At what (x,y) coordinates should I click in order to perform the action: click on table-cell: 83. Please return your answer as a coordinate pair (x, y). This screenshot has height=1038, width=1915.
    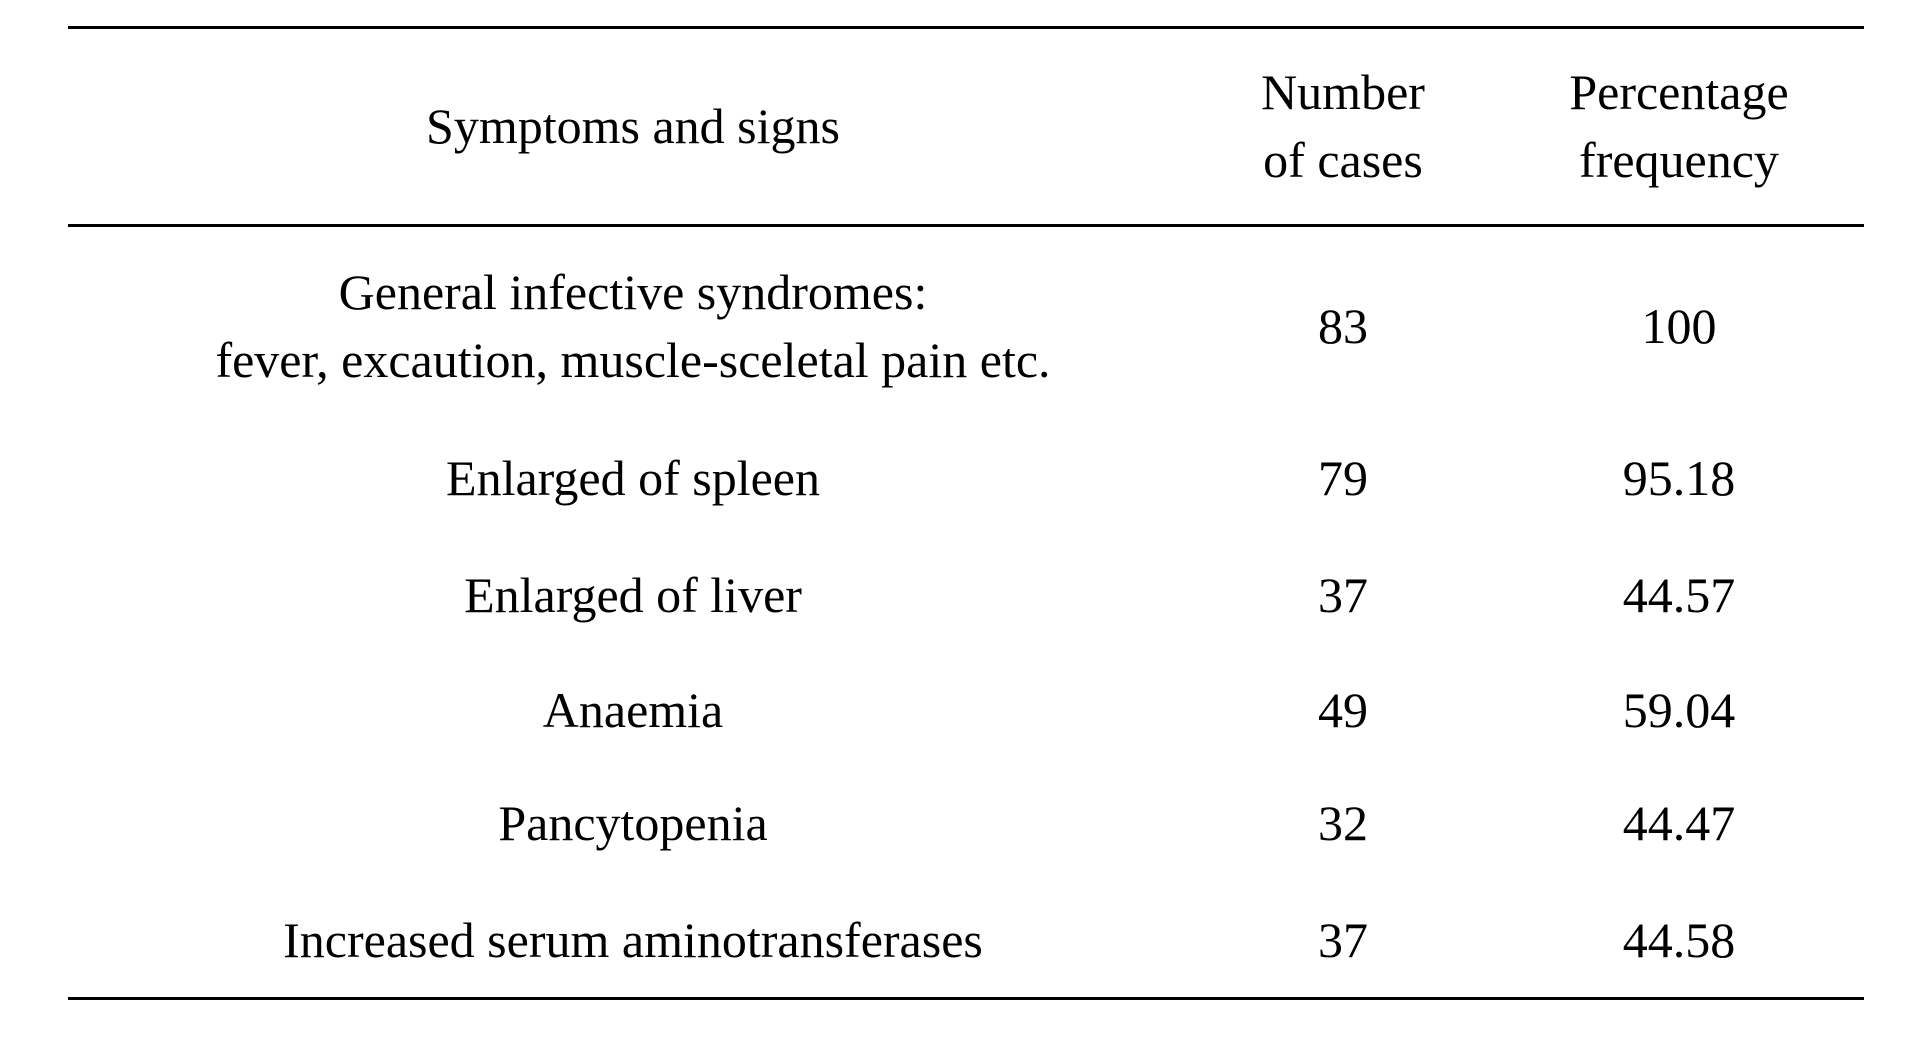
    Looking at the image, I should click on (1343, 326).